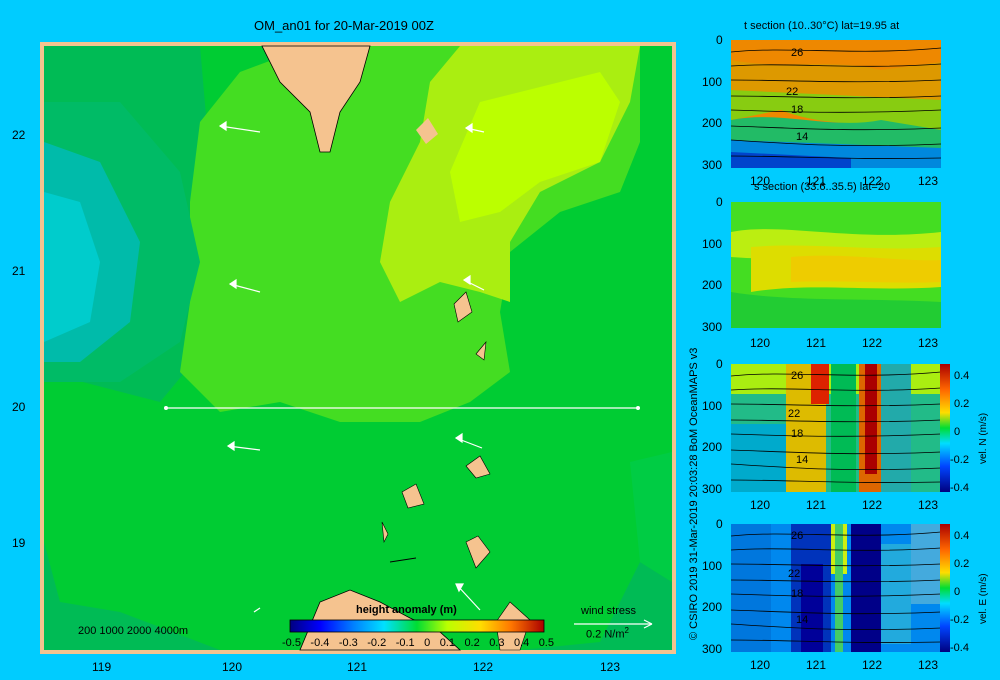 The image size is (1000, 680). I want to click on n-colorbar, so click(945, 428).